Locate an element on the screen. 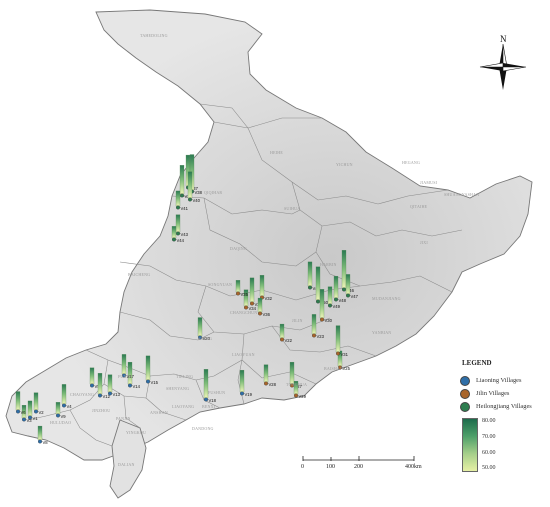 The image size is (550, 507). legend-liaoning-dot-icon is located at coordinates (465, 380).